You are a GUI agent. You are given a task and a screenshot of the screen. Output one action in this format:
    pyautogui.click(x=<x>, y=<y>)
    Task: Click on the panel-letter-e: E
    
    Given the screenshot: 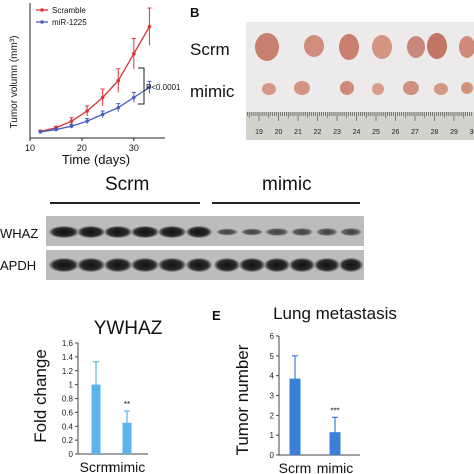 What is the action you would take?
    pyautogui.click(x=216, y=315)
    